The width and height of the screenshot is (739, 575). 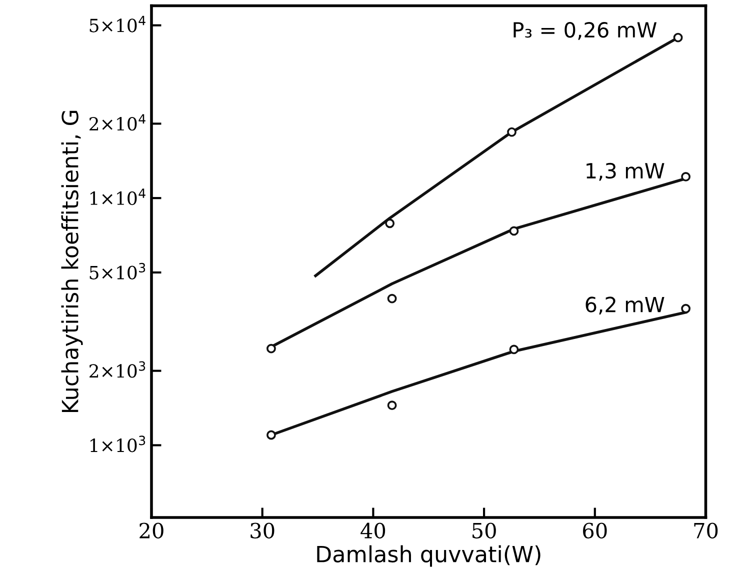 I want to click on x-tick-label: 70, so click(x=706, y=530).